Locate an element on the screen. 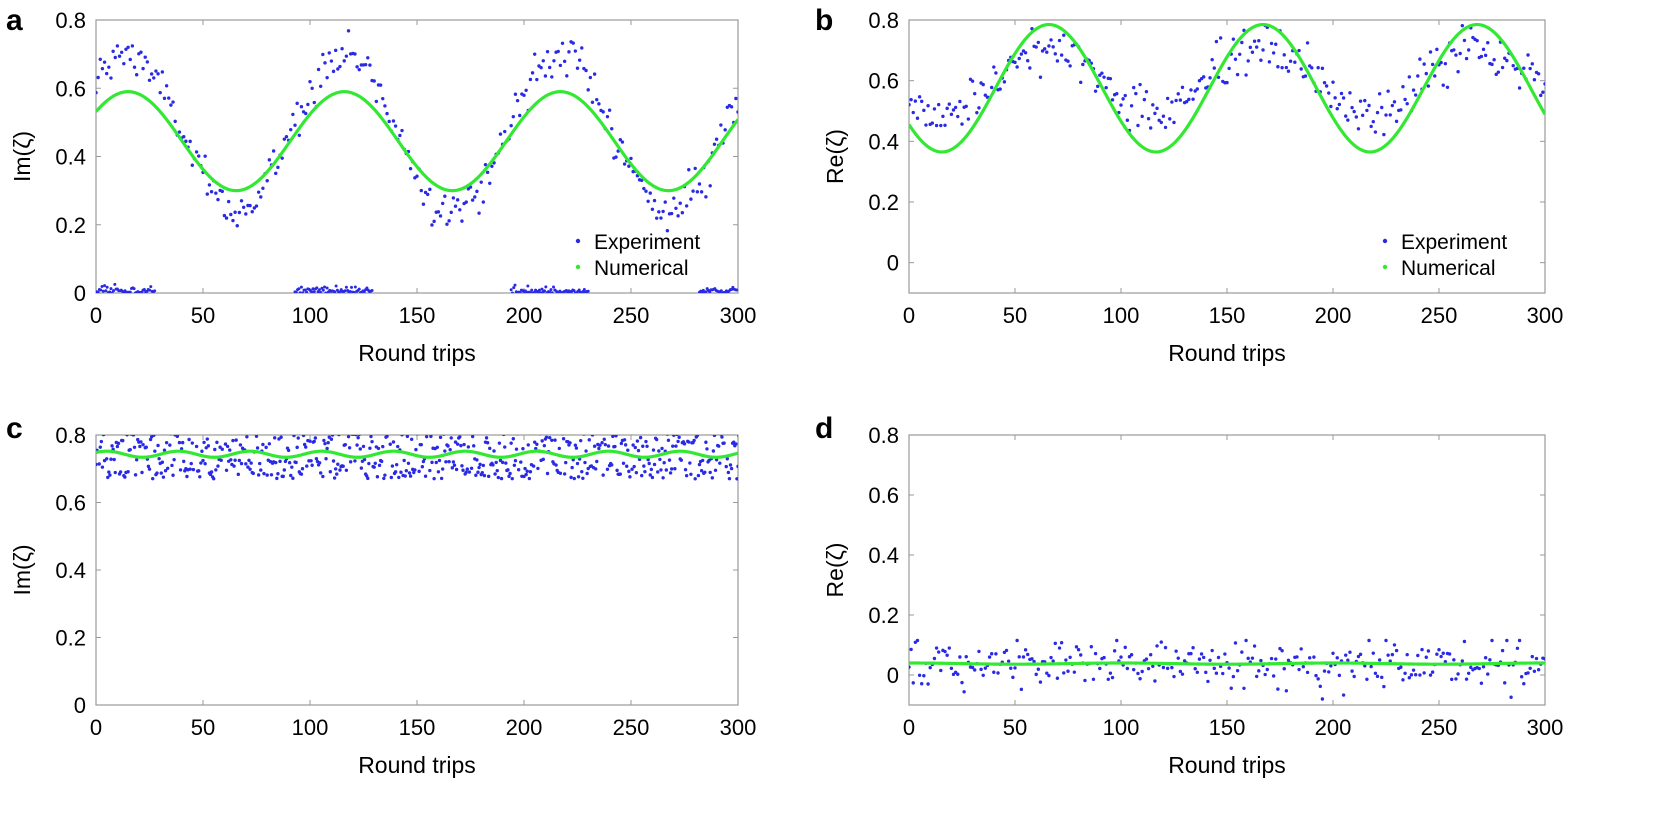 The image size is (1672, 835). x-tick-label: 250 is located at coordinates (1439, 315).